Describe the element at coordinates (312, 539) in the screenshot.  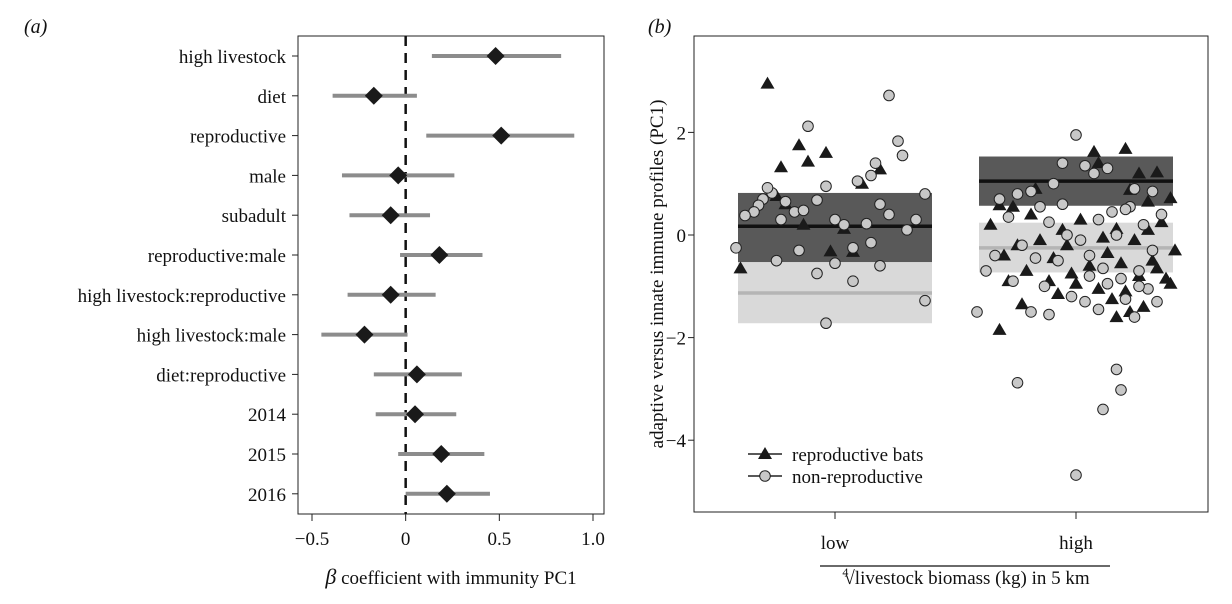
I see `x-tick-label: −0.5` at that location.